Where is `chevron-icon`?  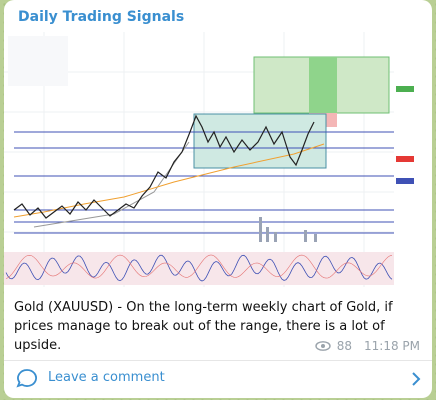
chevron-icon is located at coordinates (416, 379).